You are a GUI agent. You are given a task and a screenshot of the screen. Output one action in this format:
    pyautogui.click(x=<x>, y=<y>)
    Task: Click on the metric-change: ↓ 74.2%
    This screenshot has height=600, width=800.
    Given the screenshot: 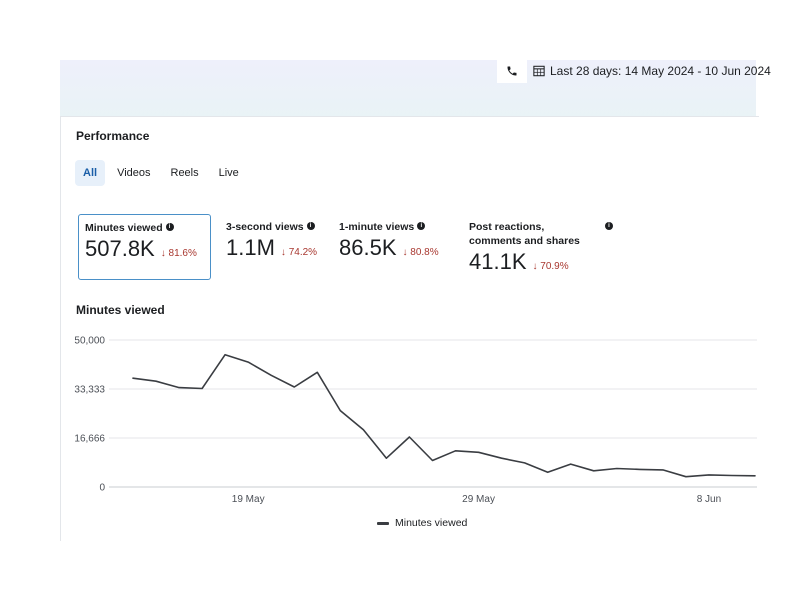 What is the action you would take?
    pyautogui.click(x=299, y=252)
    